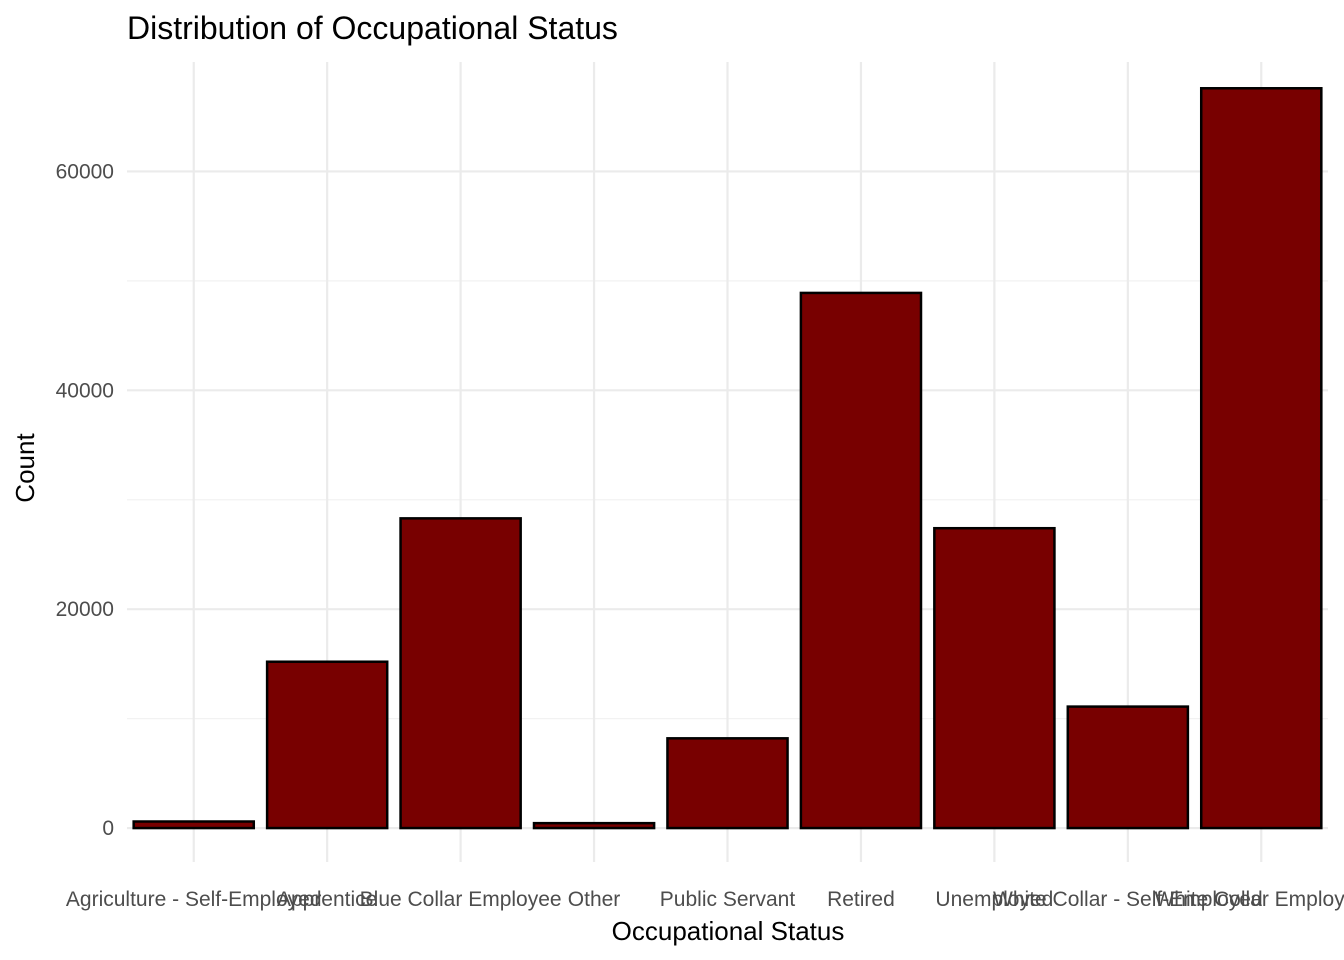  What do you see at coordinates (461, 899) in the screenshot?
I see `x-tick-label: Blue Collar Employee` at bounding box center [461, 899].